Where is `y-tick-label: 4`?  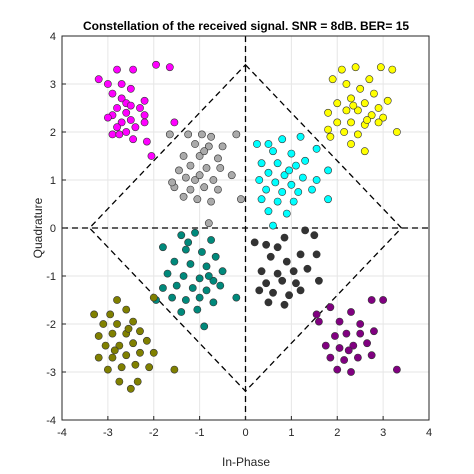
y-tick-label: 4 is located at coordinates (53, 37).